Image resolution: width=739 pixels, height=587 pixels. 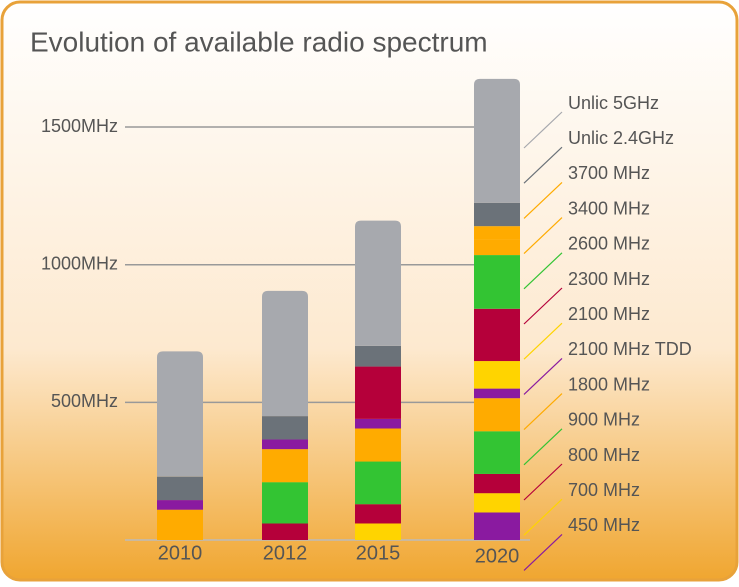 What do you see at coordinates (604, 525) in the screenshot?
I see `legend-label: 450 MHz` at bounding box center [604, 525].